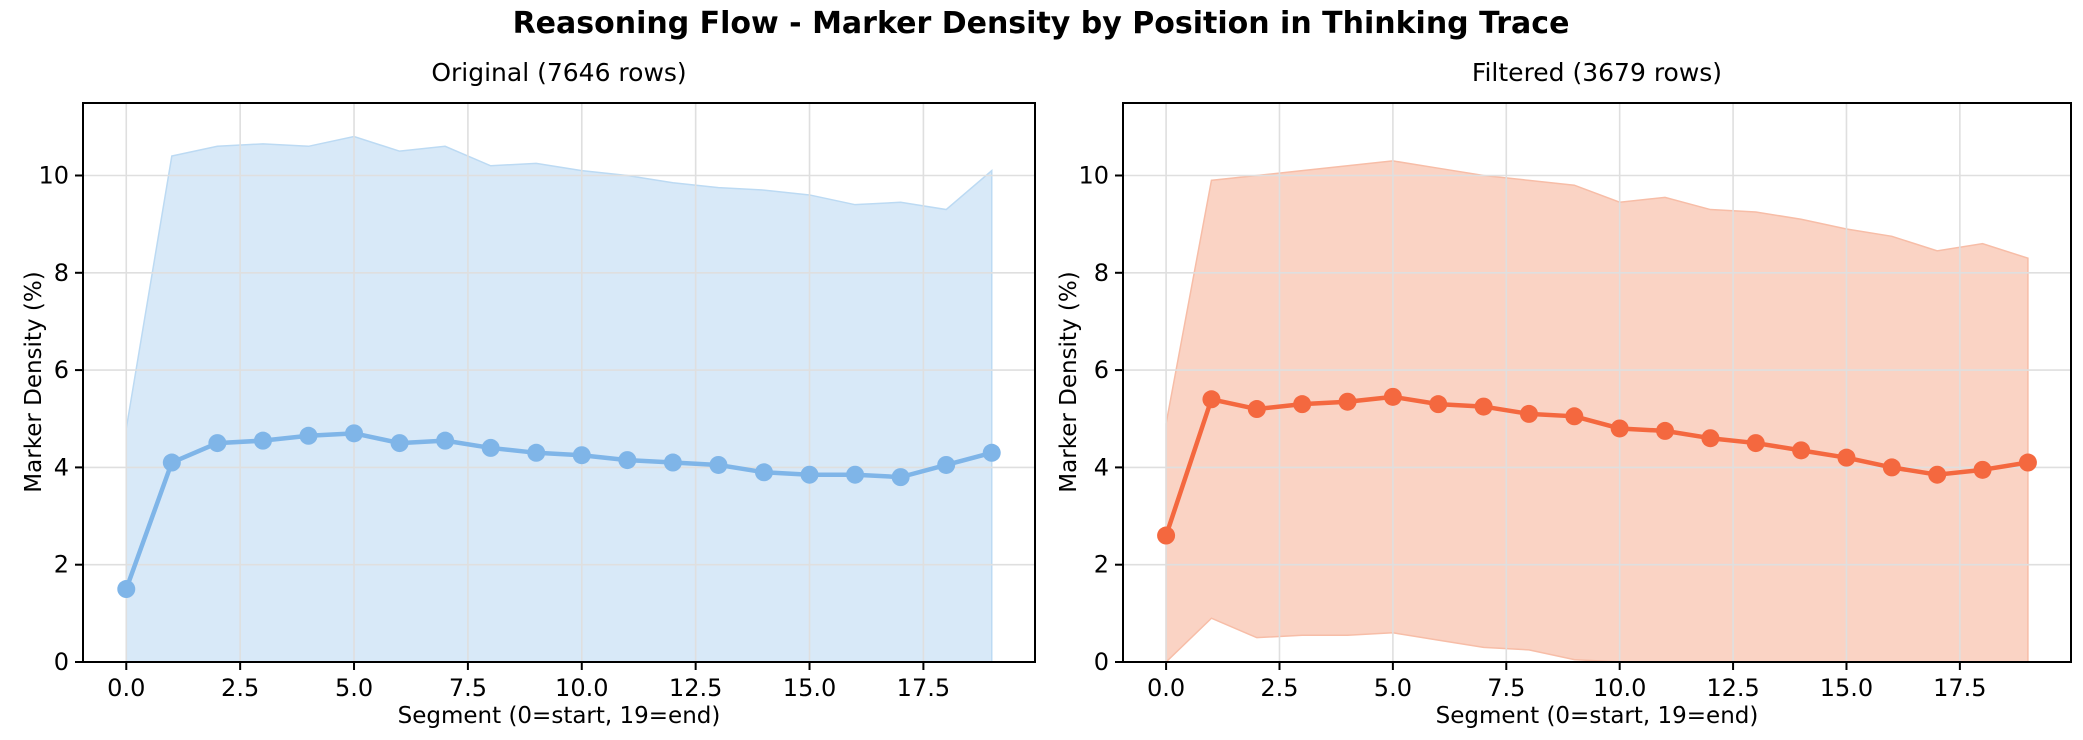 The image size is (2083, 740). I want to click on subplot-title-filtered: Filtered (3679 rows), so click(1597, 72).